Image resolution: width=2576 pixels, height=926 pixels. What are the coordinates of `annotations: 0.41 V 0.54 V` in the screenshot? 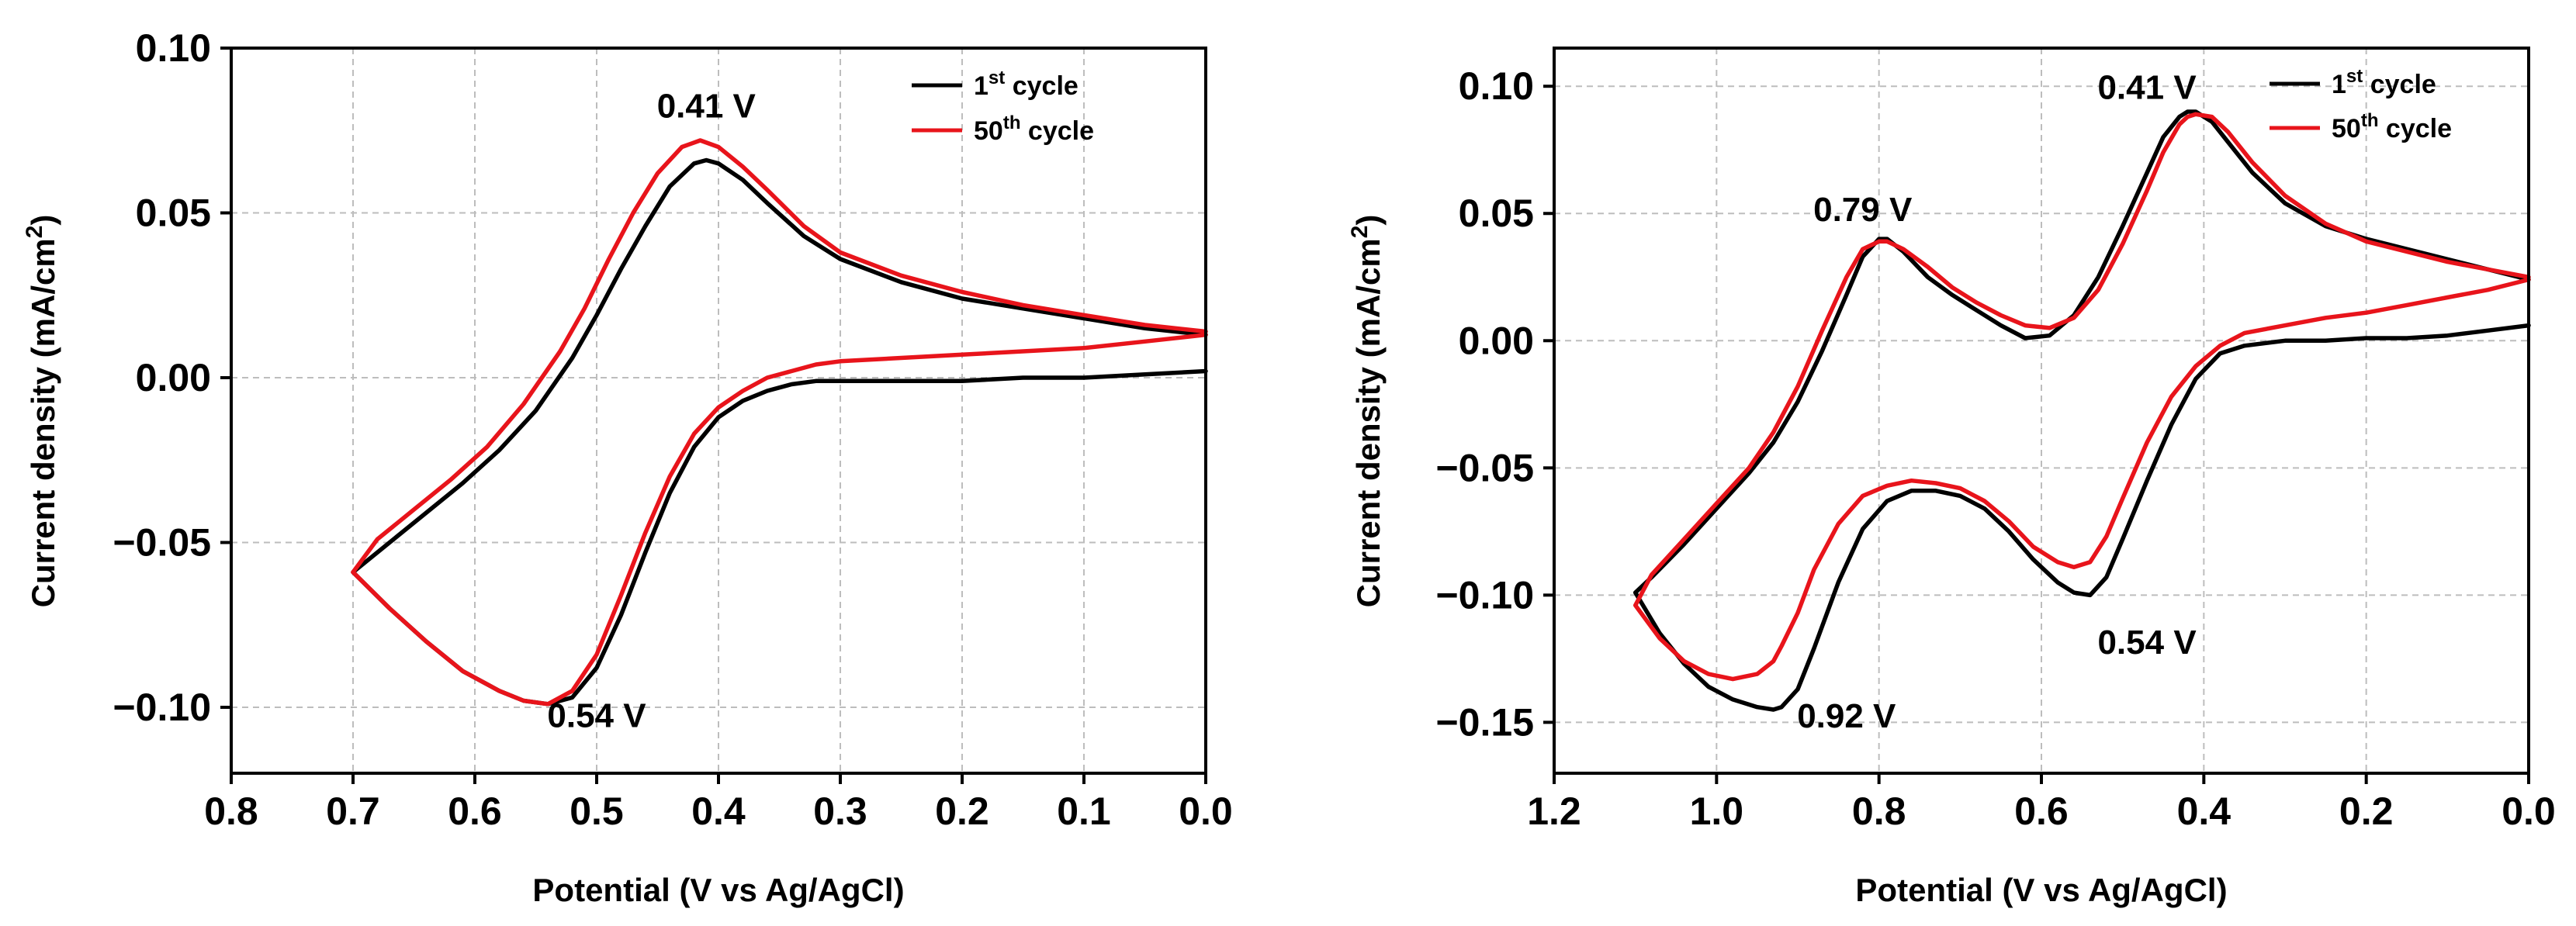 It's located at (651, 410).